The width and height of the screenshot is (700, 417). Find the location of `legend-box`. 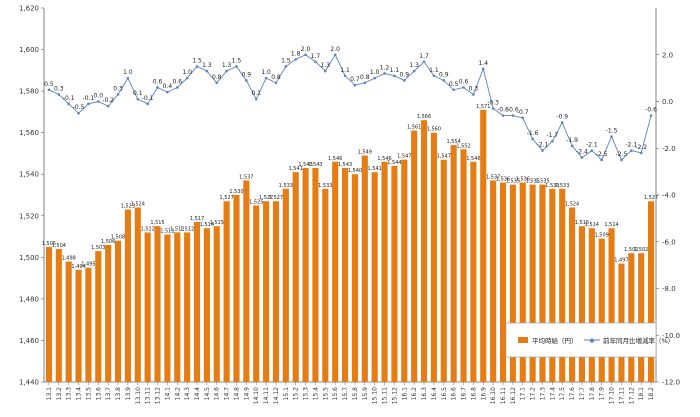

legend-box is located at coordinates (581, 340).